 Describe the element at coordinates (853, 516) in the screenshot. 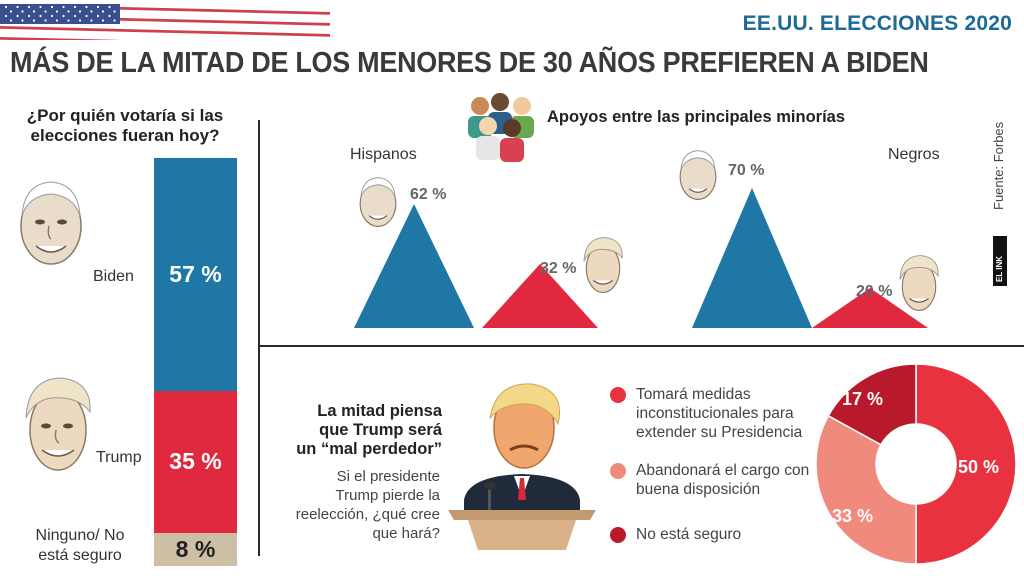

I see `donut-label-33: 33 %` at that location.